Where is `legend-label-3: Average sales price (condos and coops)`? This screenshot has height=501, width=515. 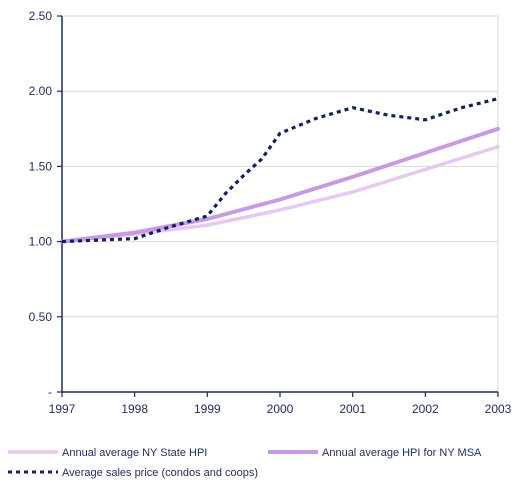
legend-label-3: Average sales price (condos and coops) is located at coordinates (160, 473).